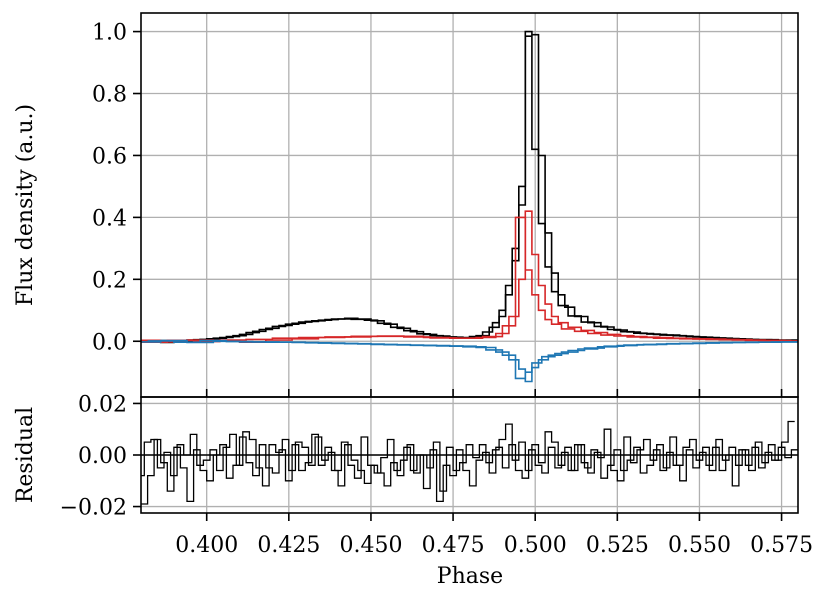 This screenshot has width=831, height=601. I want to click on residual-series-1-line, so click(469, 469).